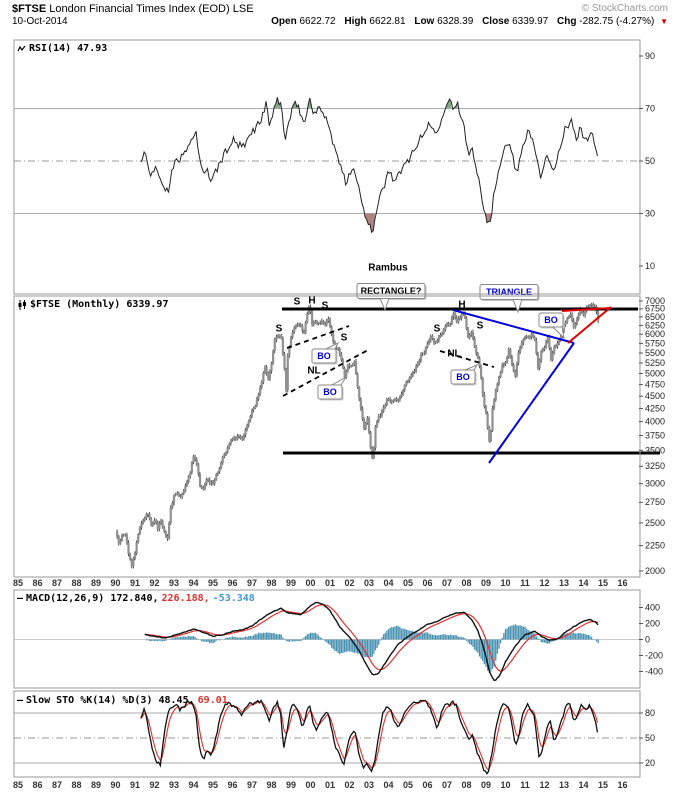 The height and width of the screenshot is (800, 674). Describe the element at coordinates (92, 598) in the screenshot. I see `macd-label-text: MACD(12,26,9) 172.840,` at that location.